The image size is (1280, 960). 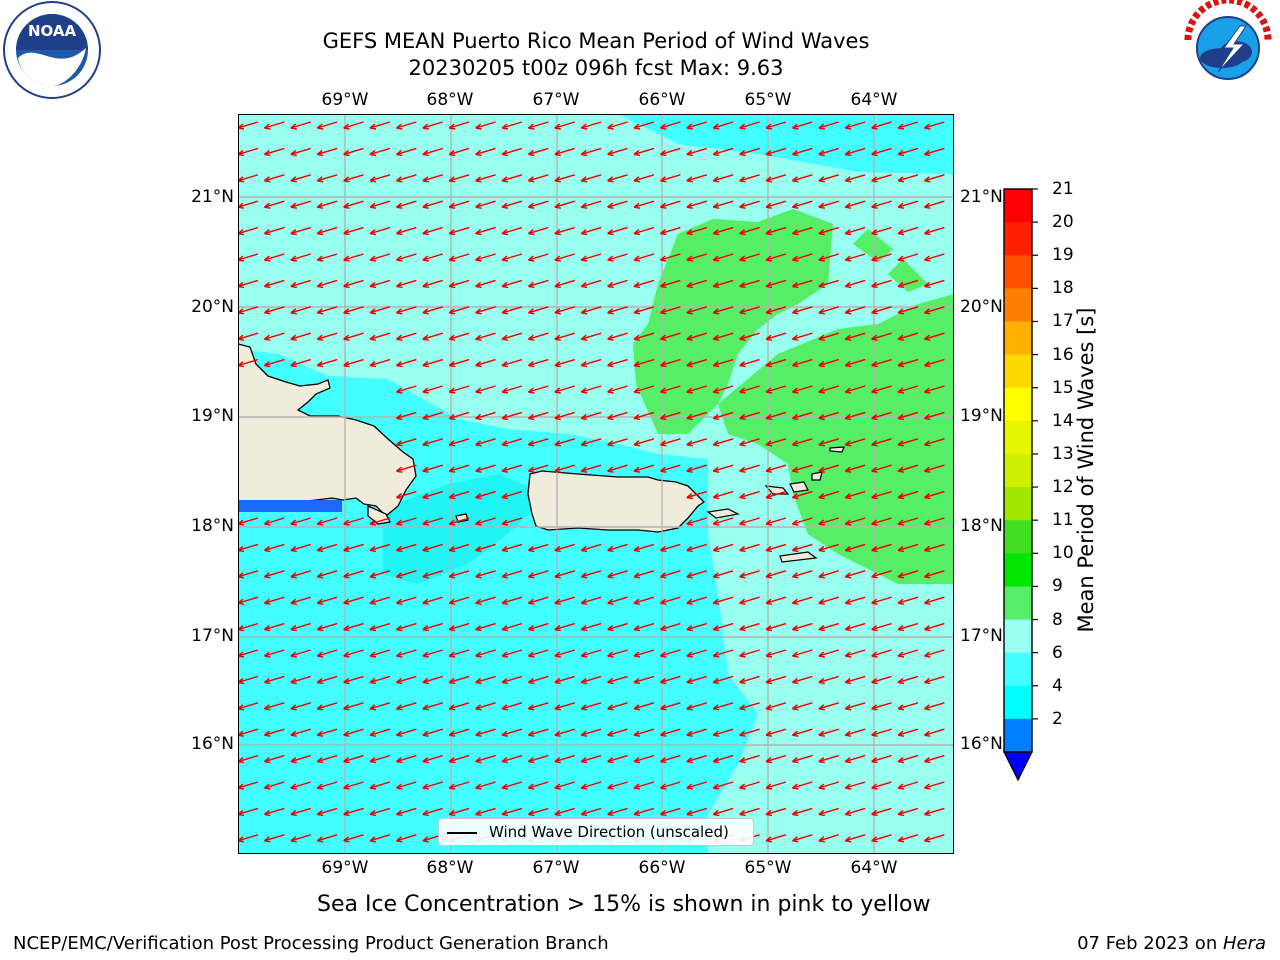 I want to click on noaa-logo-text: NOAA, so click(x=52, y=31).